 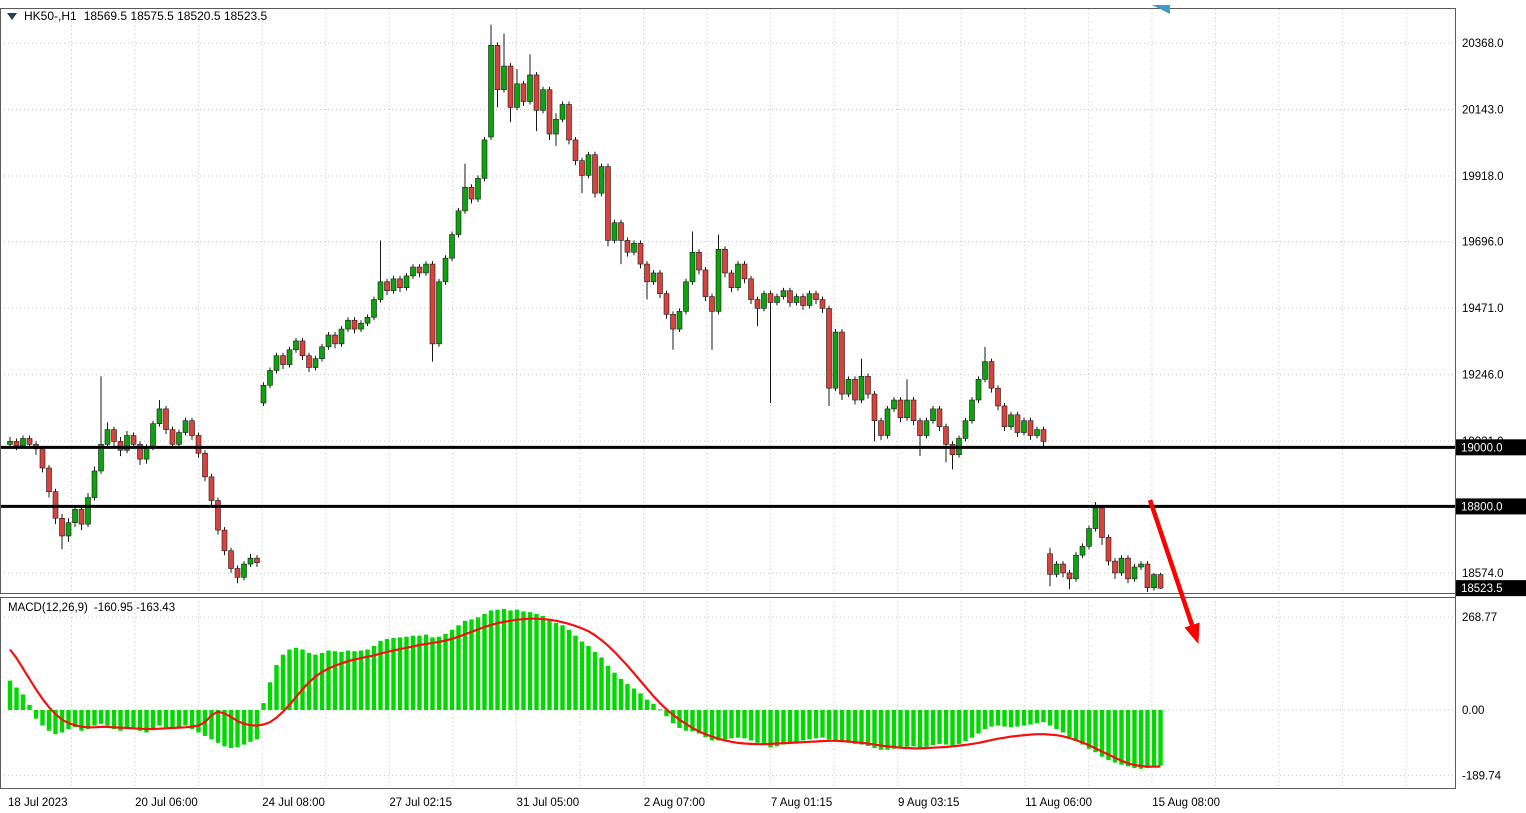 What do you see at coordinates (420, 803) in the screenshot?
I see `time-axis-label: 27 Jul 02:15` at bounding box center [420, 803].